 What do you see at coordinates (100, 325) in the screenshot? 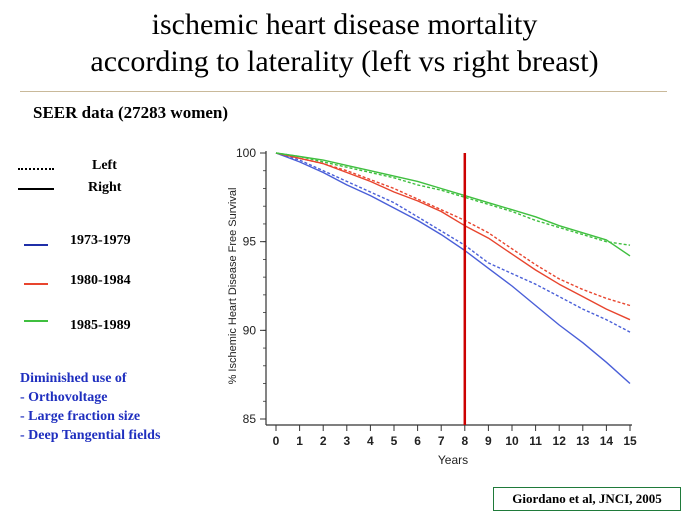
I see `legend-1985-label: 1985-1989` at bounding box center [100, 325].